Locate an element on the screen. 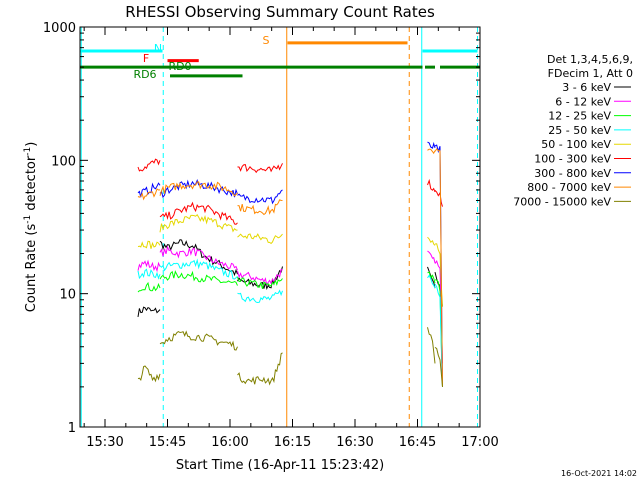 The height and width of the screenshot is (480, 640). y-label-mid: detector is located at coordinates (31, 185).